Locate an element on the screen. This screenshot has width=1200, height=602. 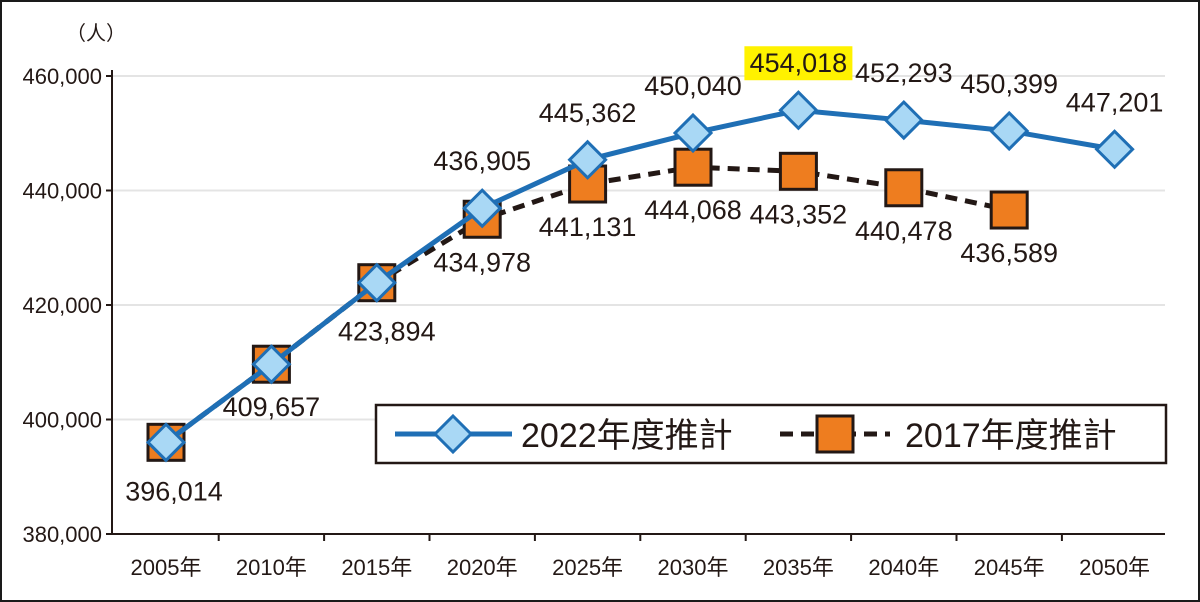
data-label-2022: 445,362 is located at coordinates (588, 113).